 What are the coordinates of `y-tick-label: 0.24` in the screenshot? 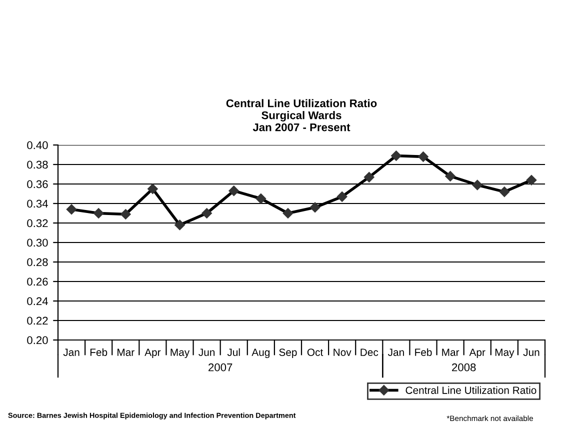 It's located at (37, 301).